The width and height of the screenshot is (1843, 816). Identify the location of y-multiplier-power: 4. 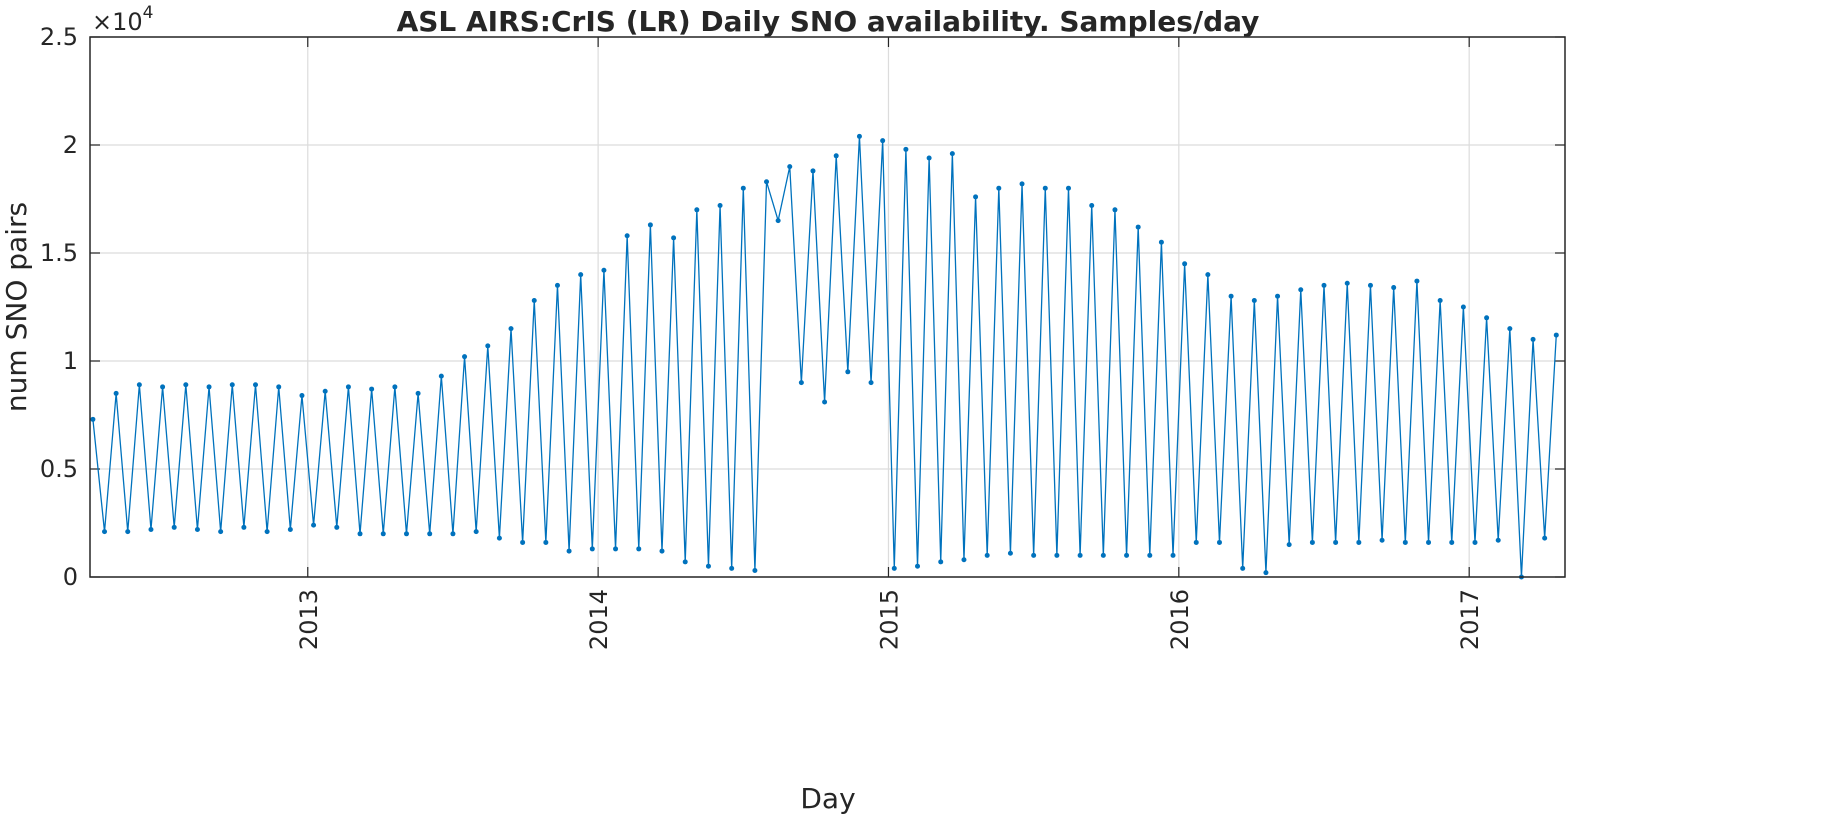
(148, 13).